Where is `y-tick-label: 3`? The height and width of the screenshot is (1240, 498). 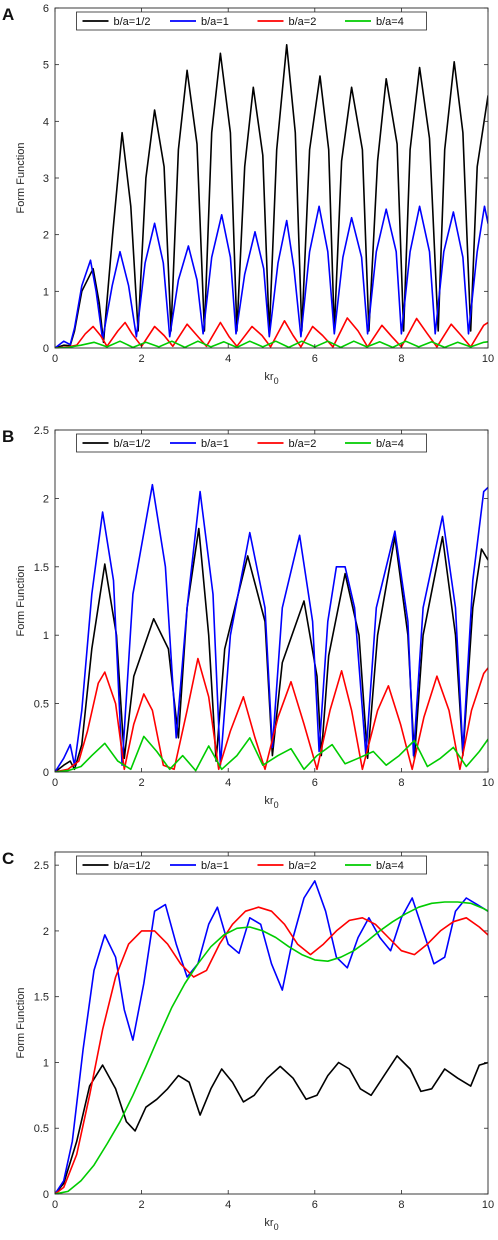
y-tick-label: 3 is located at coordinates (46, 179).